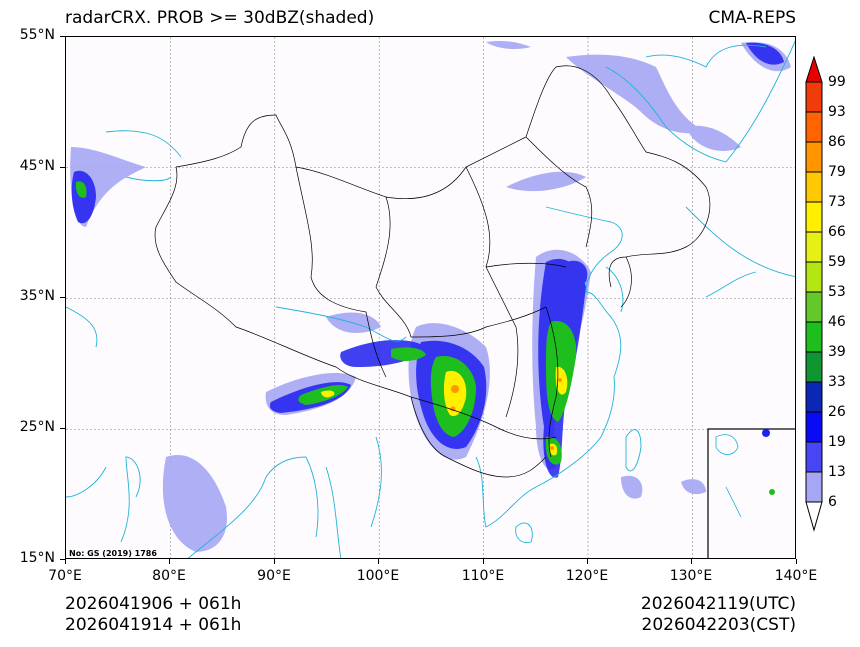  Describe the element at coordinates (587, 576) in the screenshot. I see `xtick-label: 120°E` at that location.